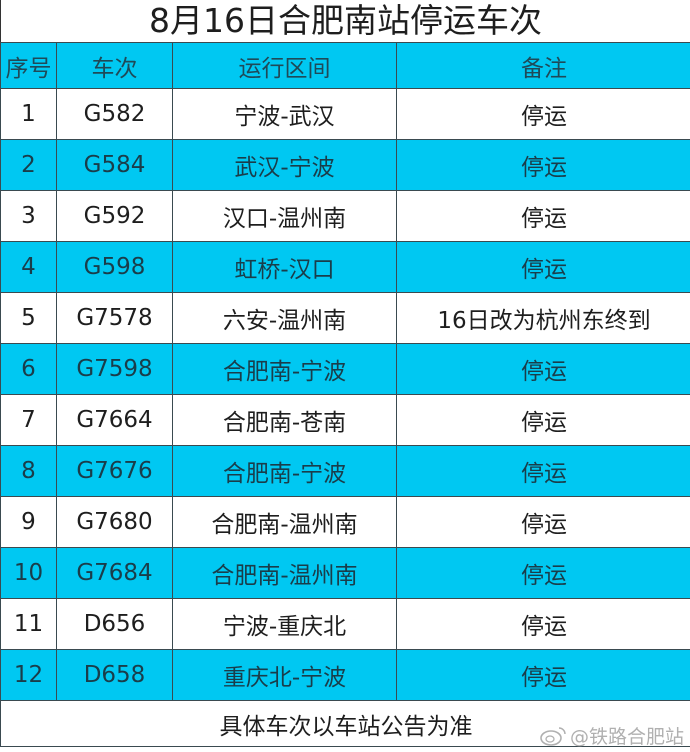  Describe the element at coordinates (28, 471) in the screenshot. I see `cell-no: 8` at that location.